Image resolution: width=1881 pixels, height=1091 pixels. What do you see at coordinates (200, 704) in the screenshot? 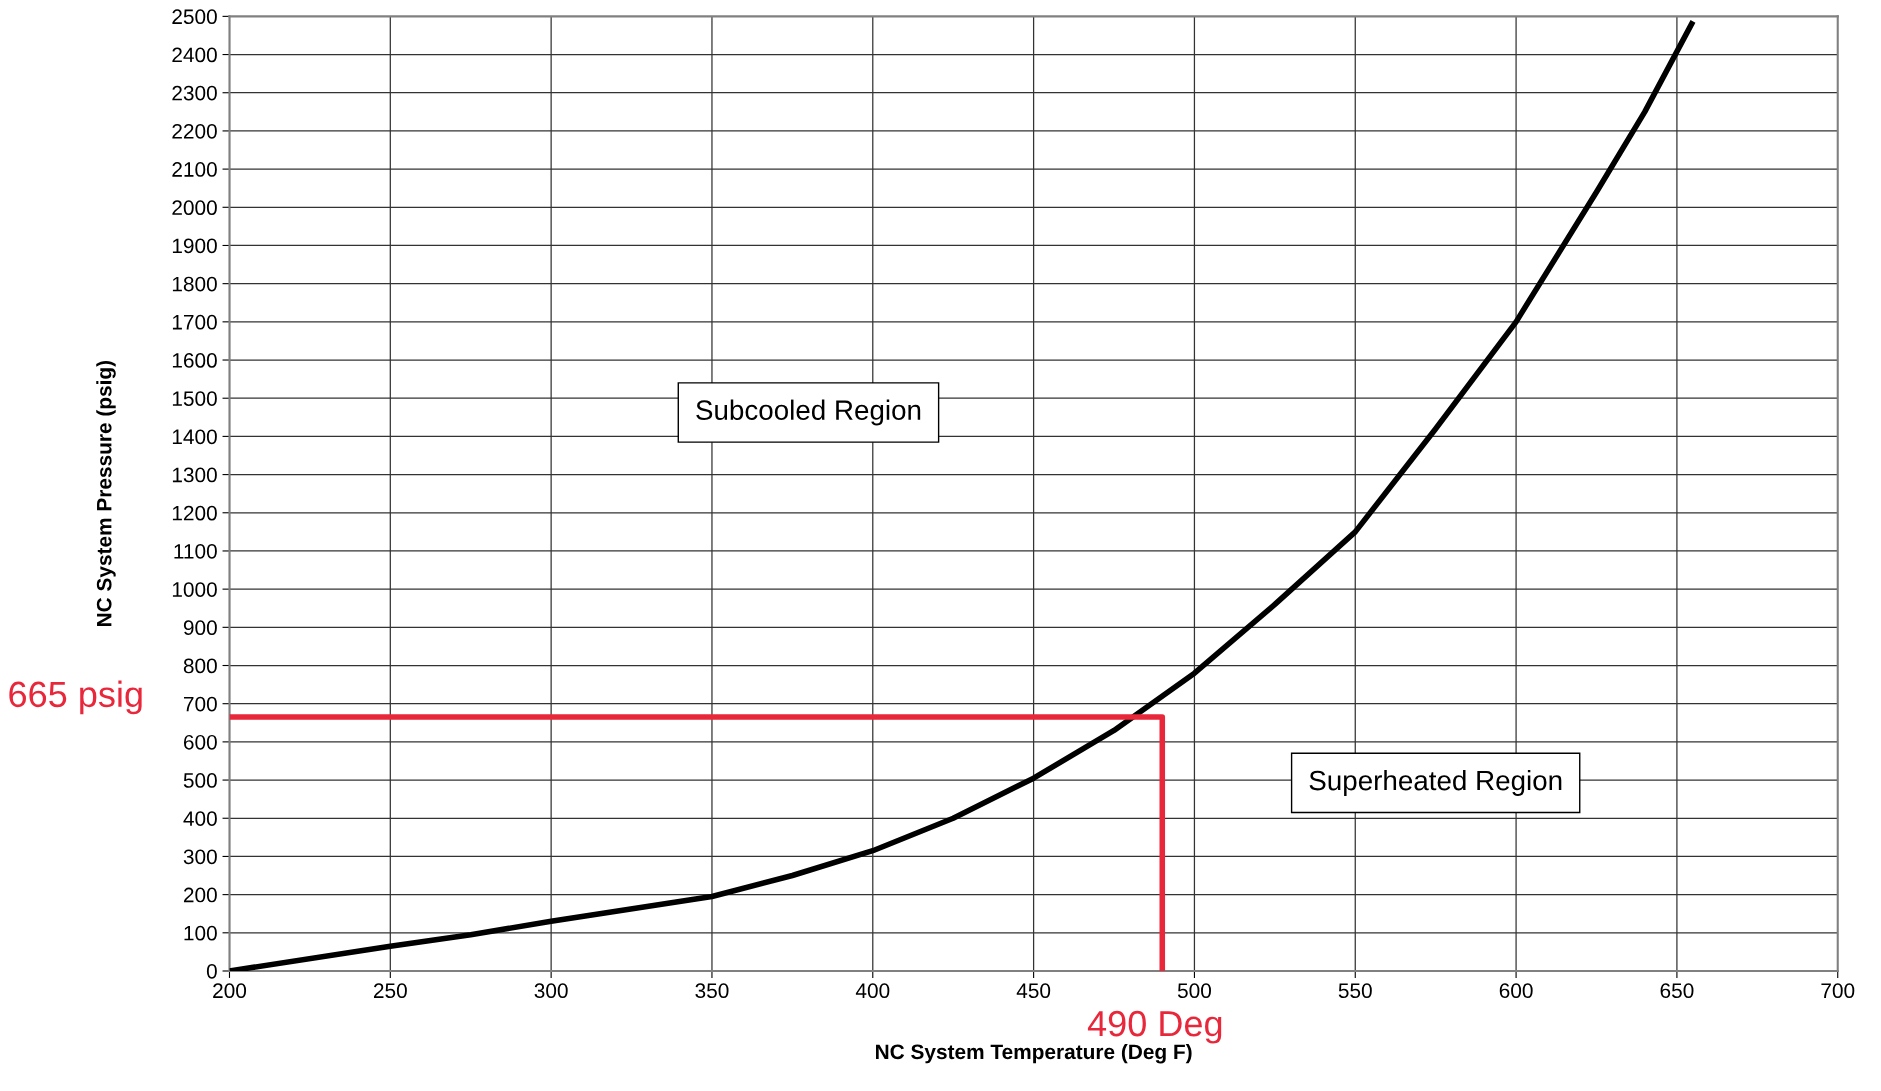
I see `y-tick-label: 700` at bounding box center [200, 704].